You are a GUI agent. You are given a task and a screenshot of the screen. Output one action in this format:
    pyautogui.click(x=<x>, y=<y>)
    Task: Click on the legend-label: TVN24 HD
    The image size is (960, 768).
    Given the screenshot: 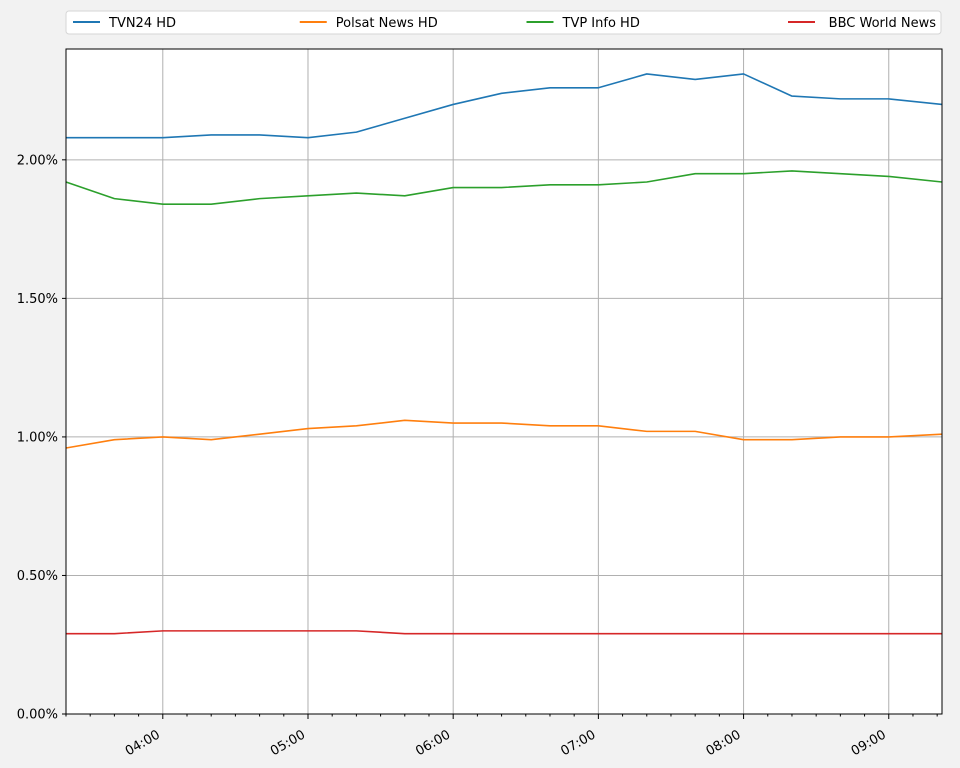 What is the action you would take?
    pyautogui.click(x=142, y=23)
    